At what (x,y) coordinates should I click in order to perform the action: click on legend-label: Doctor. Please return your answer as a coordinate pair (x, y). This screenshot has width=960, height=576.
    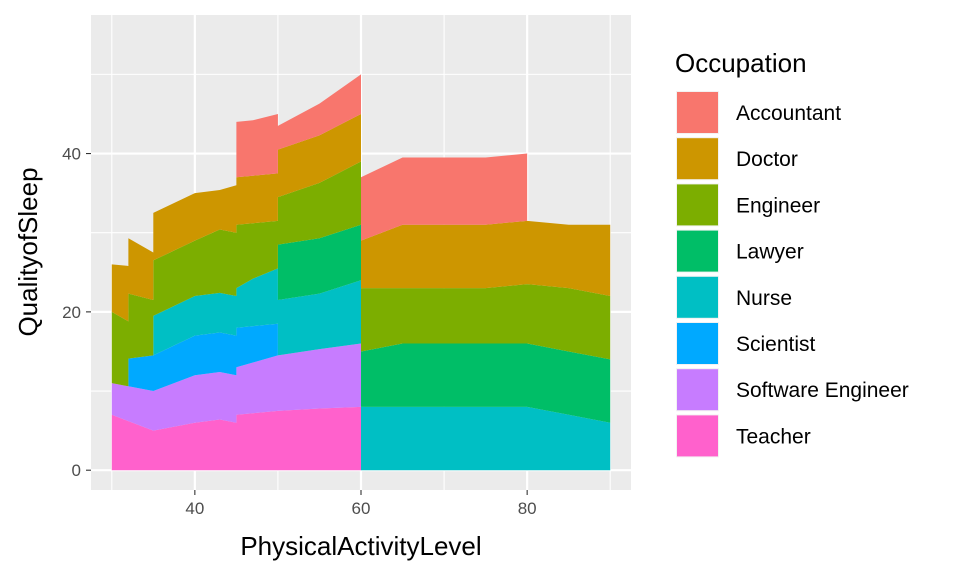
    Looking at the image, I should click on (767, 159).